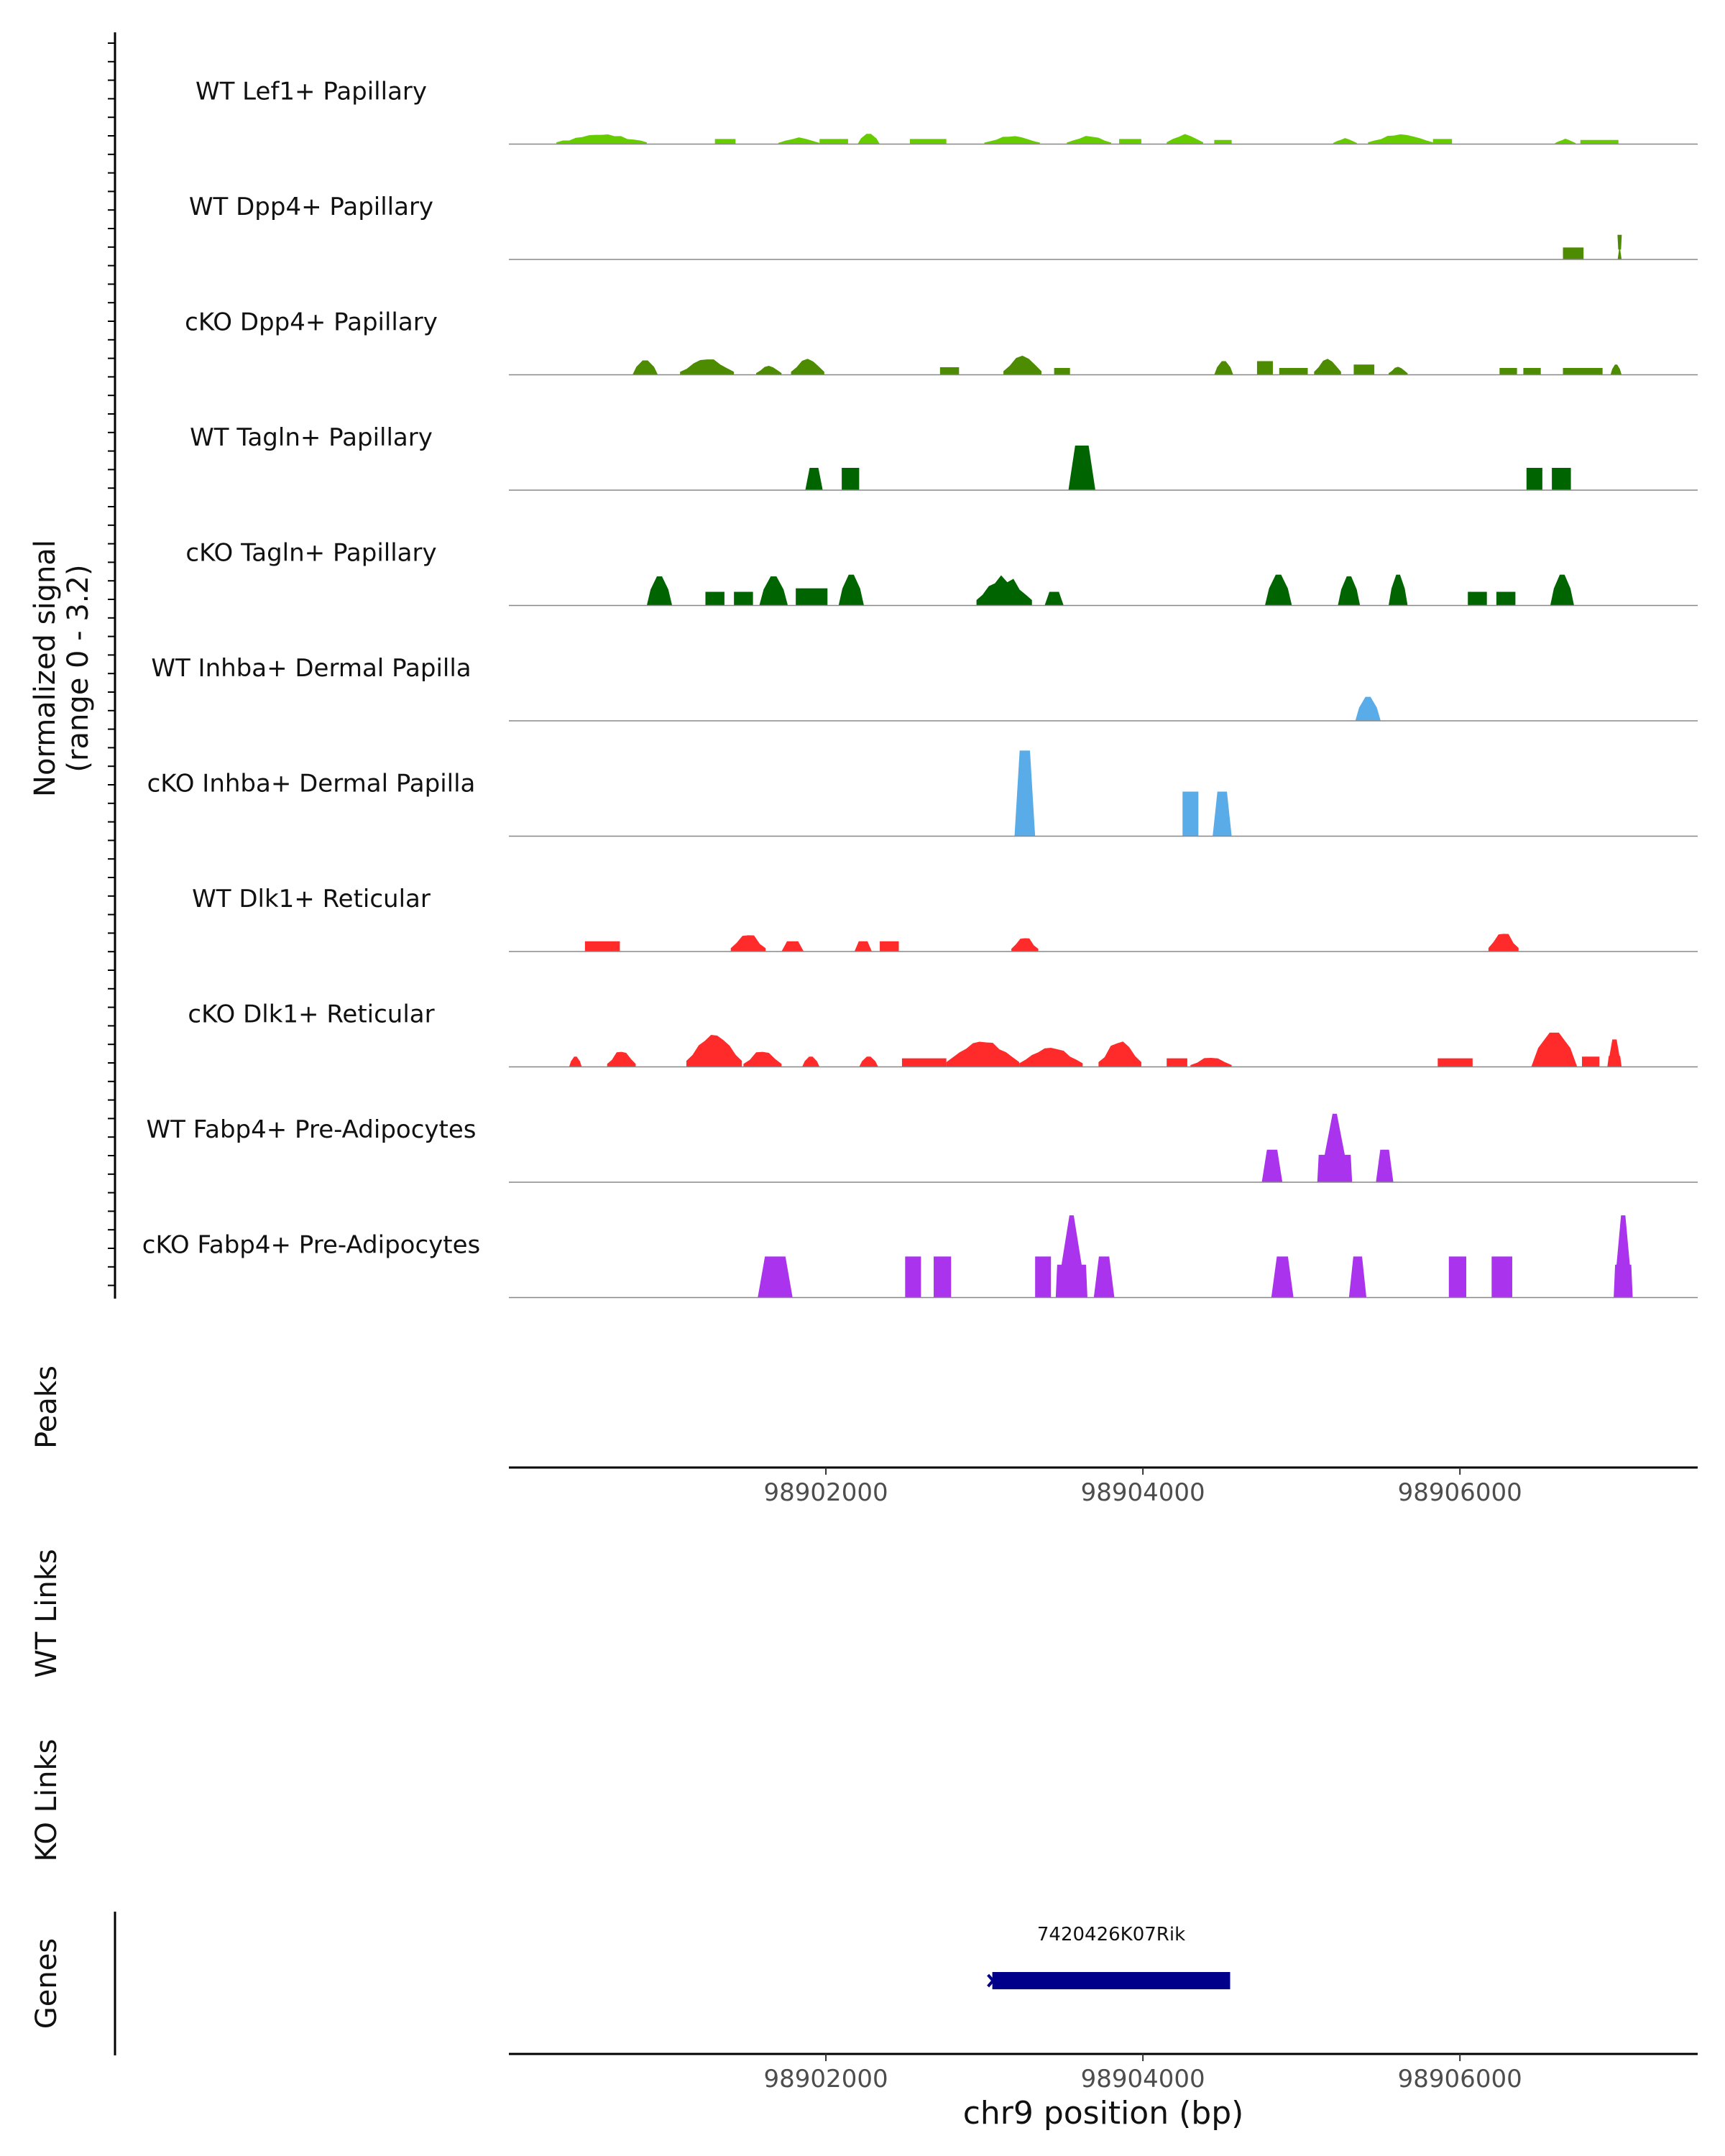 The height and width of the screenshot is (2156, 1725). What do you see at coordinates (924, 688) in the screenshot?
I see `track-5: WT Inhba+ Dermal Papilla` at bounding box center [924, 688].